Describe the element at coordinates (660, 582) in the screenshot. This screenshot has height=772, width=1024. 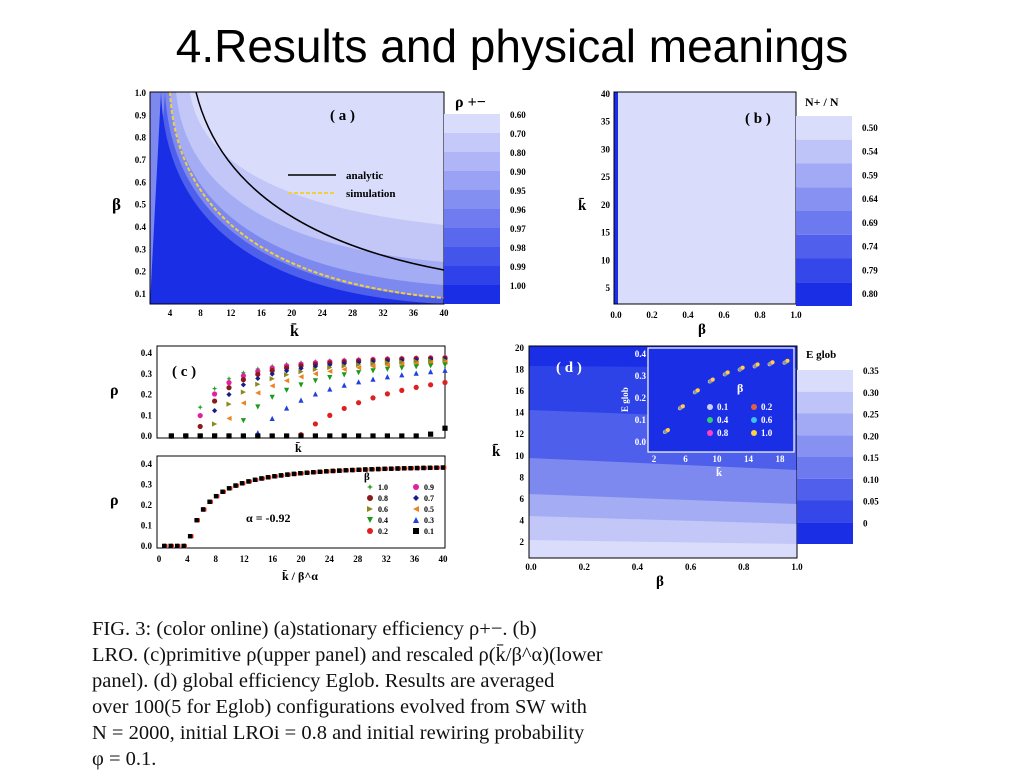
I see `panel-d-xlabel: β` at that location.